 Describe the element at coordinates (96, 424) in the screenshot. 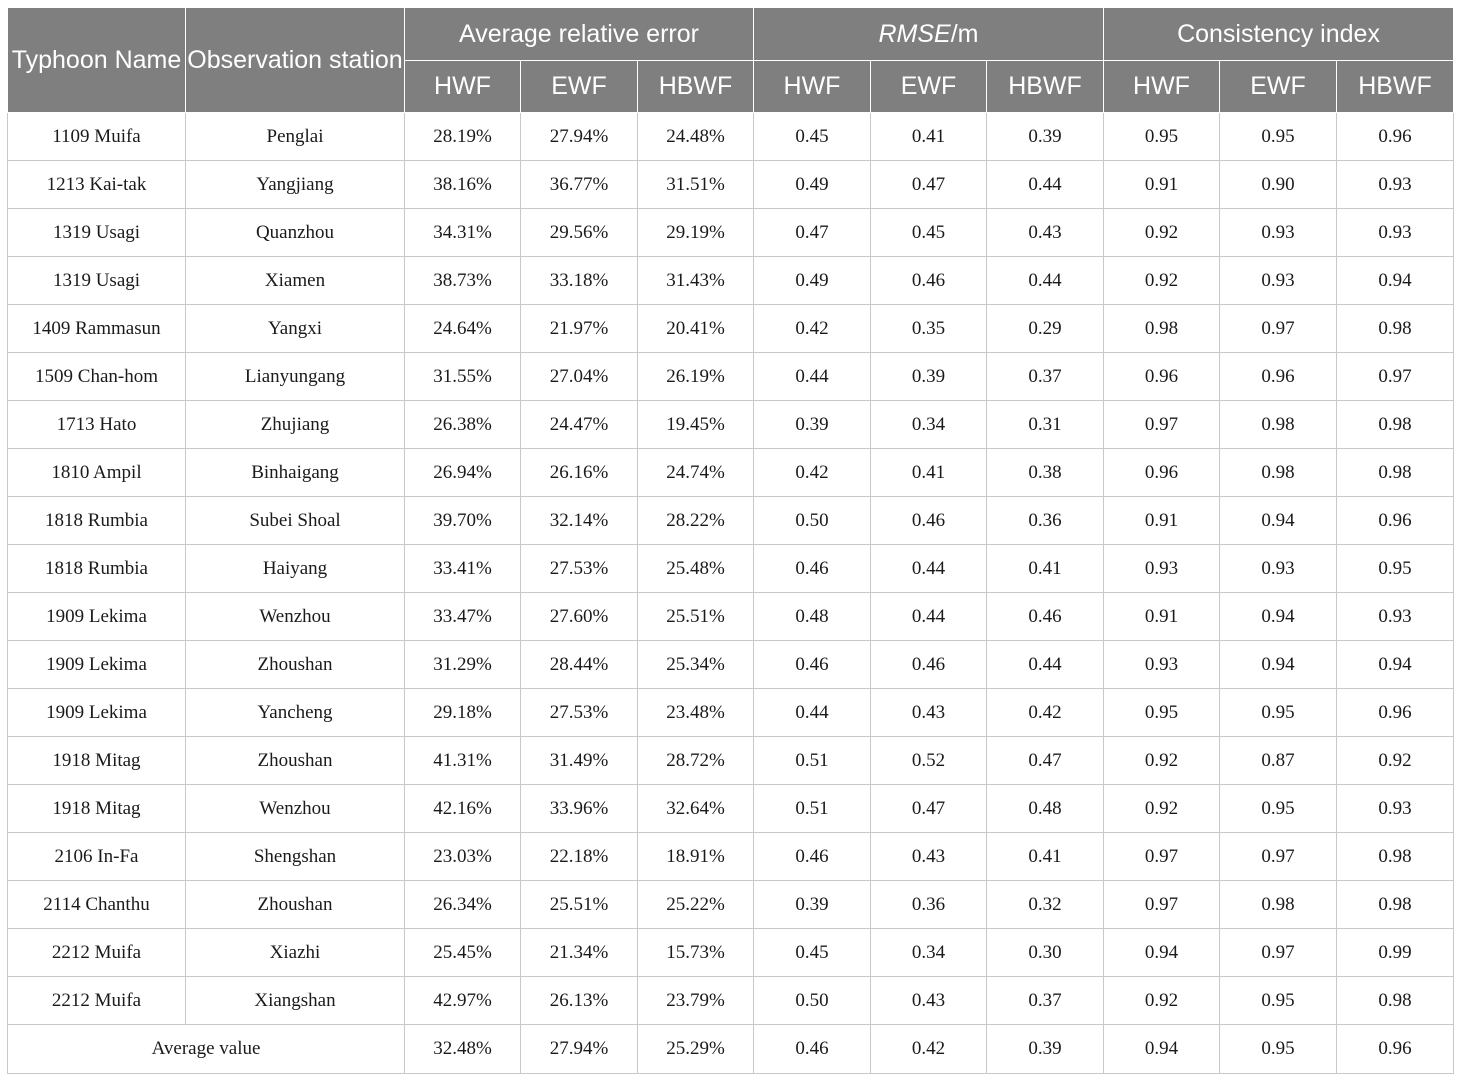

I see `typhoon-name-cell: 1713 Hato` at that location.